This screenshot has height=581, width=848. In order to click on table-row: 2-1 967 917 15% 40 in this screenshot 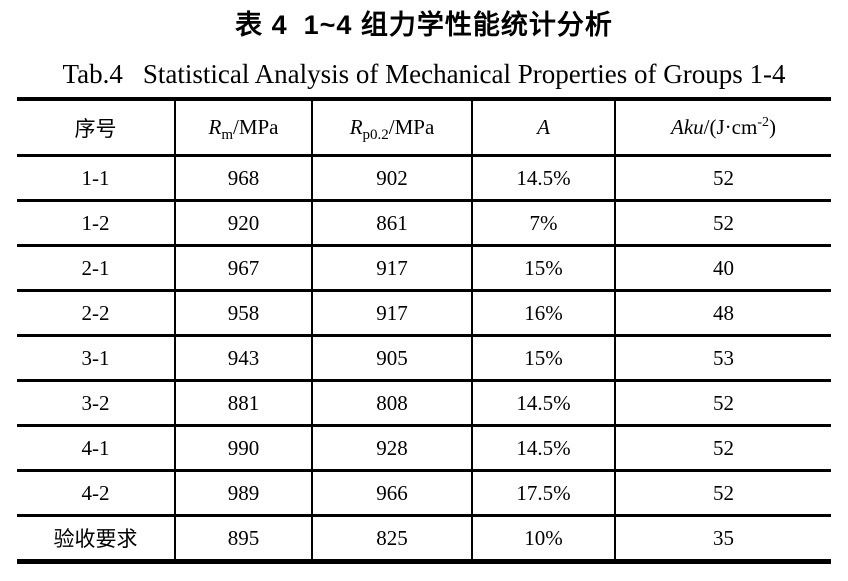, I will do `click(424, 268)`.